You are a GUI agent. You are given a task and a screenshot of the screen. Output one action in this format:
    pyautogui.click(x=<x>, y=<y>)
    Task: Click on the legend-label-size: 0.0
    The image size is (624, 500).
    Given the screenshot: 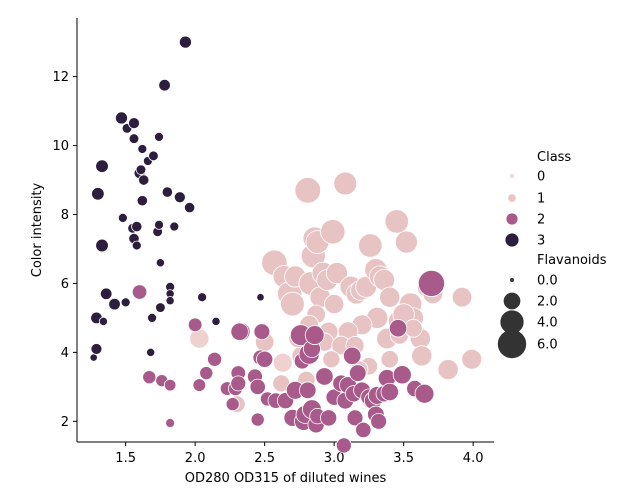 What is the action you would take?
    pyautogui.click(x=547, y=281)
    